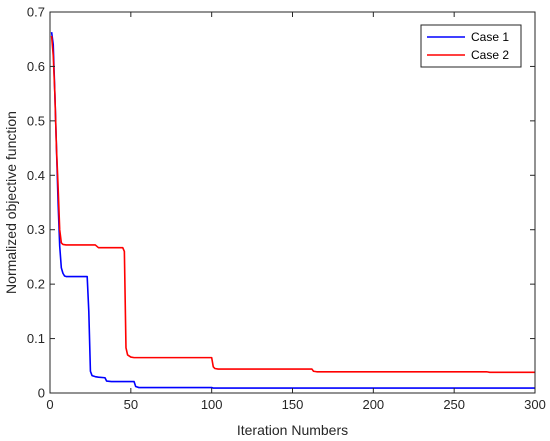 The width and height of the screenshot is (550, 441). Describe the element at coordinates (212, 404) in the screenshot. I see `x-tick-label: 100` at that location.